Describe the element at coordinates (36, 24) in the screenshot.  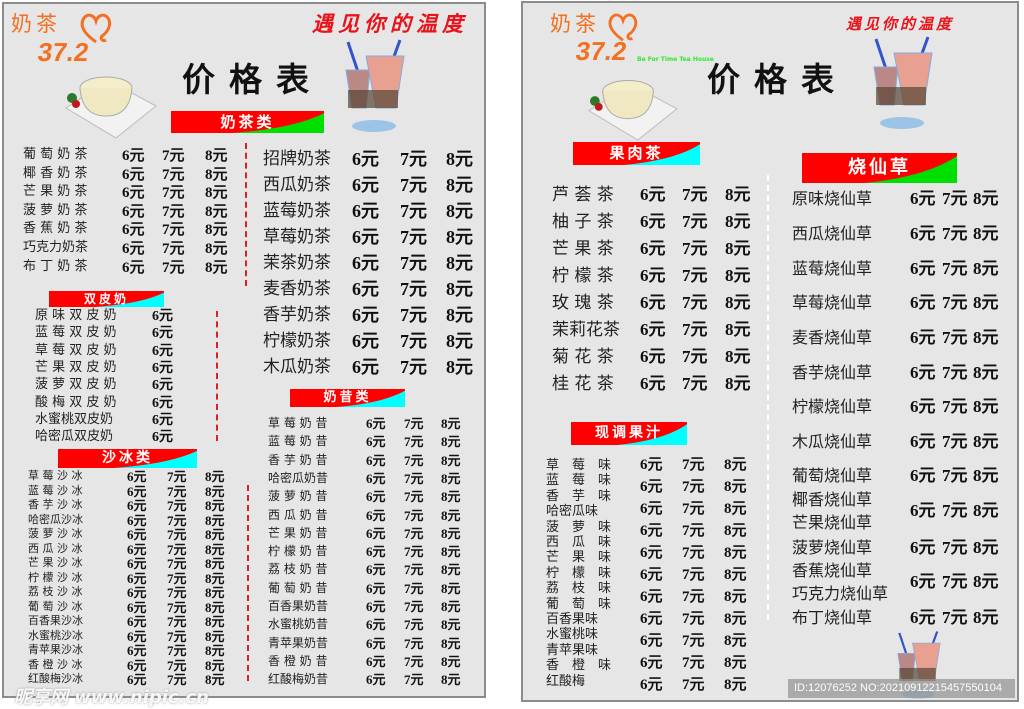
I see `logo-brand-text: 奶茶` at that location.